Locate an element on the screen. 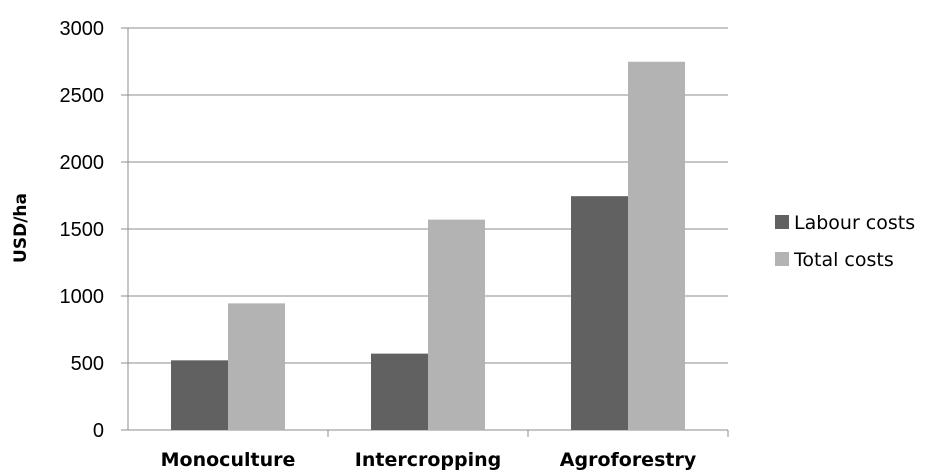 Image resolution: width=936 pixels, height=470 pixels. y-tick-label: 1500 is located at coordinates (82, 230).